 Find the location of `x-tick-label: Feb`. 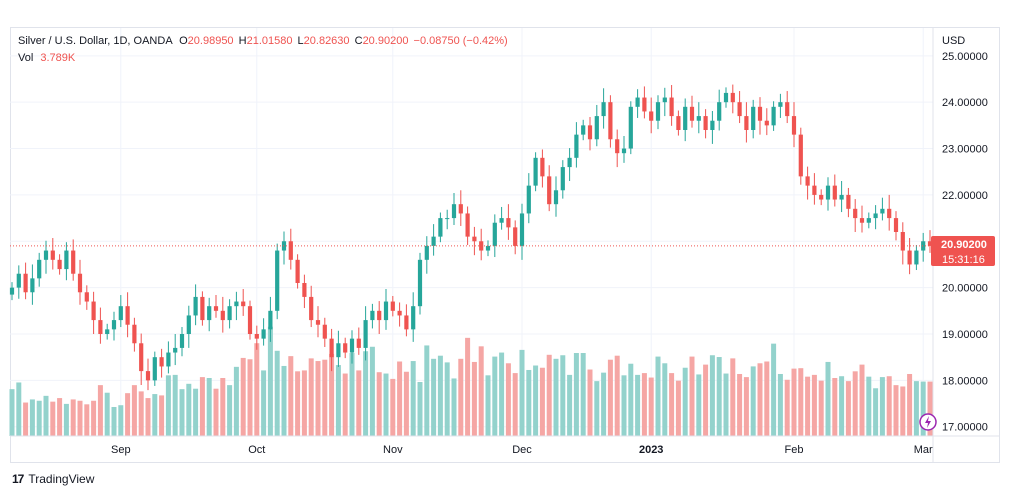

x-tick-label: Feb is located at coordinates (794, 450).